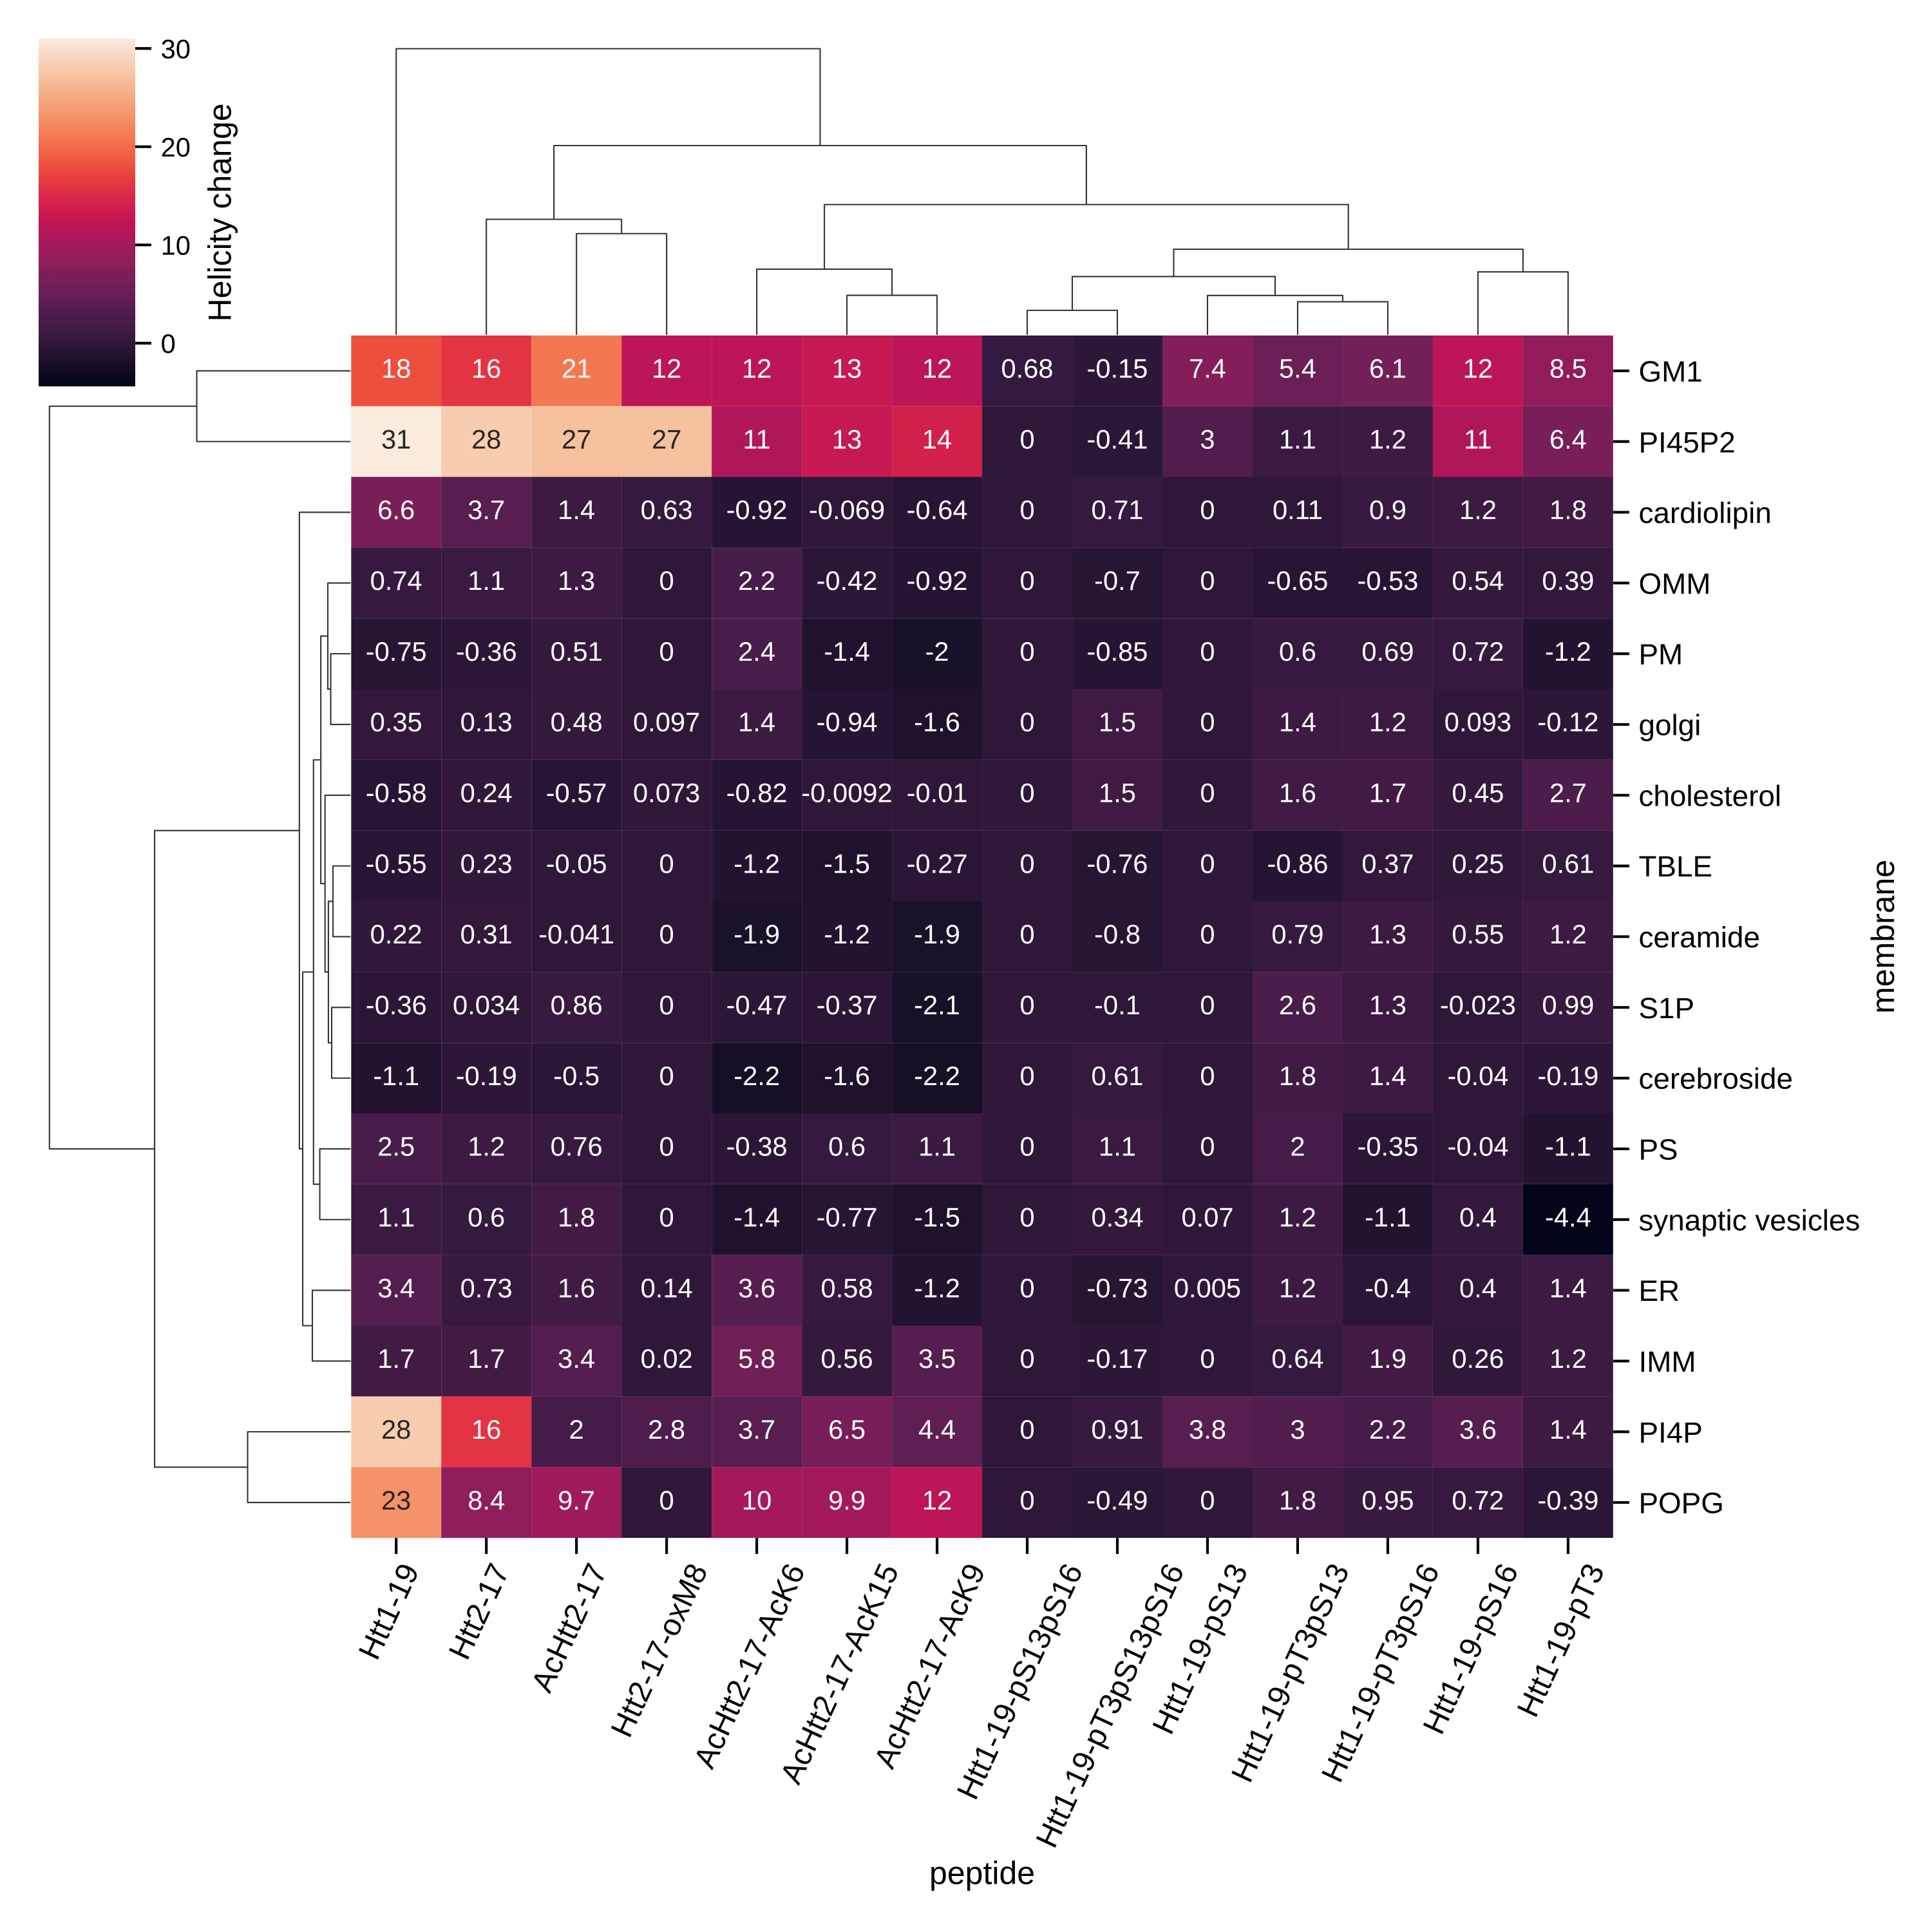 The image size is (1932, 1932). Describe the element at coordinates (1478, 793) in the screenshot. I see `svg-text: 0.45` at that location.